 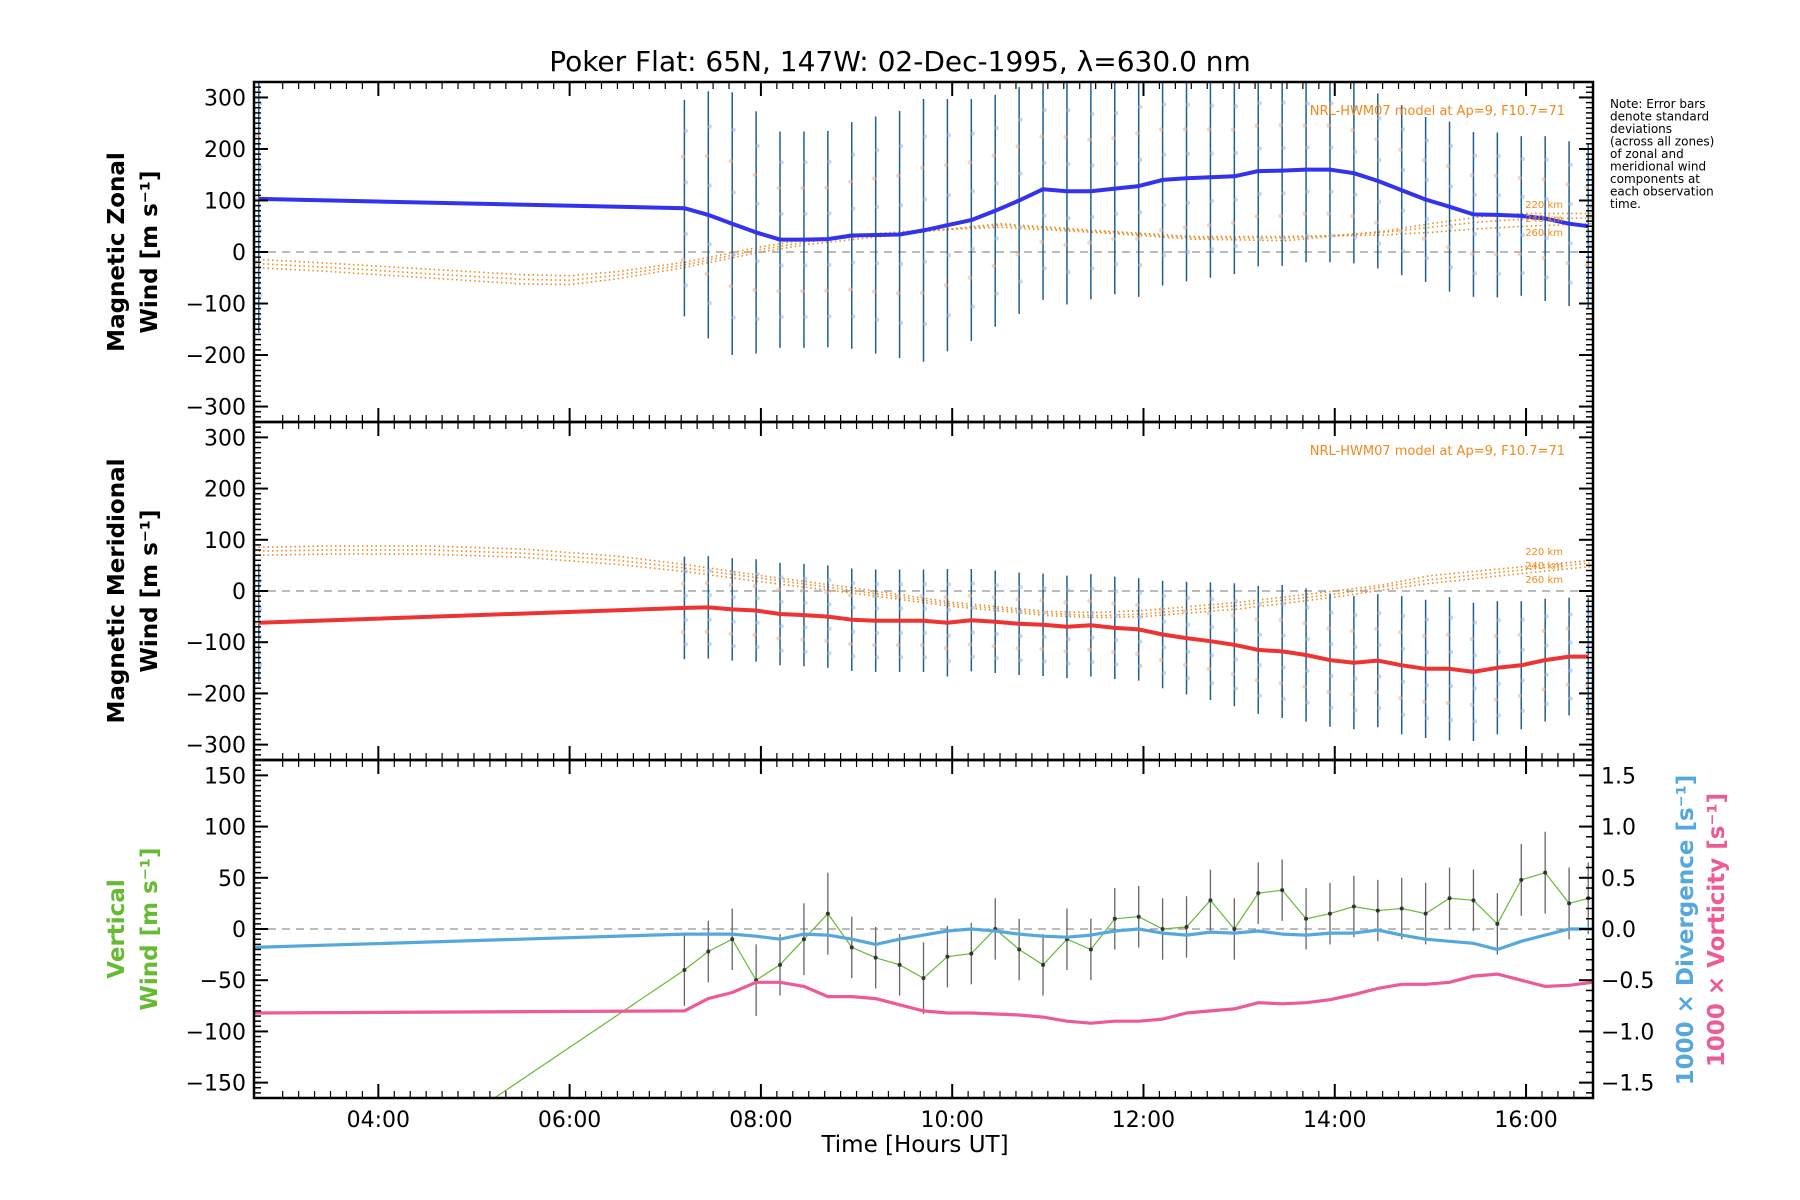 What do you see at coordinates (923, 939) in the screenshot?
I see `divergence-line` at bounding box center [923, 939].